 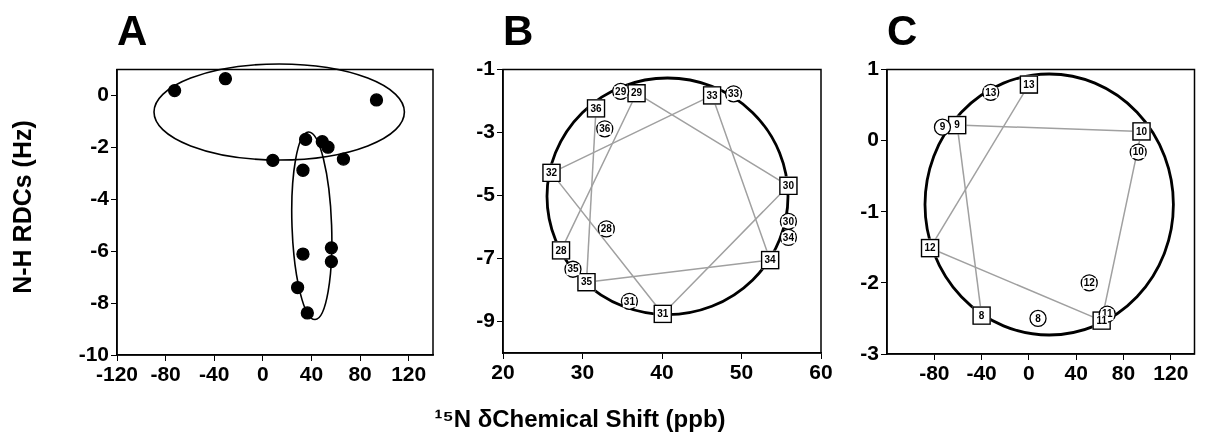 What do you see at coordinates (22, 207) in the screenshot?
I see `y-axis-title: N-H RDCs (Hz)` at bounding box center [22, 207].